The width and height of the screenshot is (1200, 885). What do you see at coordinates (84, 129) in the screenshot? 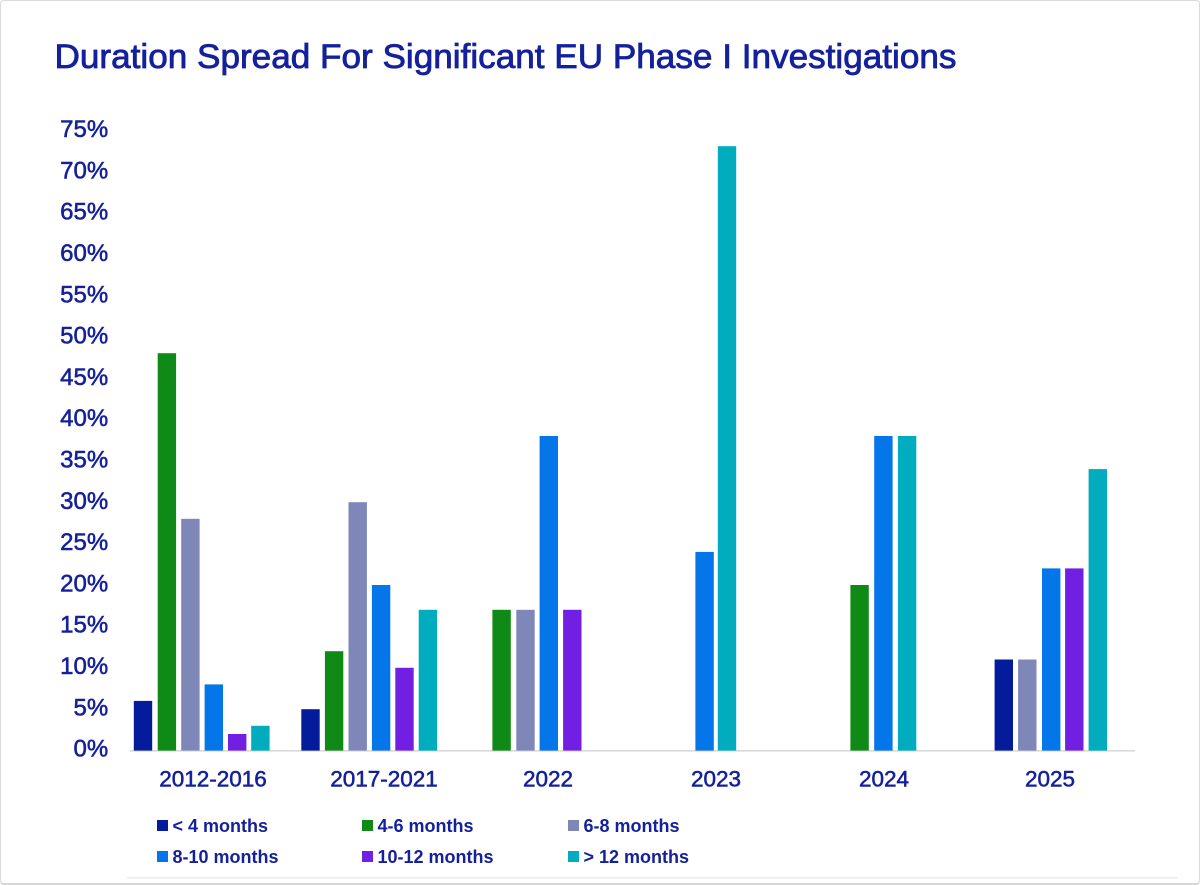
I see `svg-text: 75%` at bounding box center [84, 129].